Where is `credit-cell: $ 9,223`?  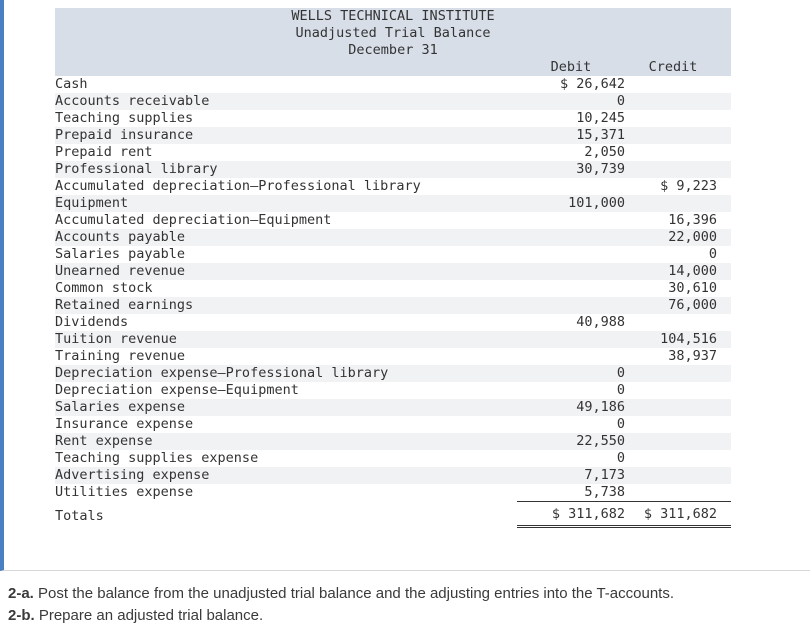
credit-cell: $ 9,223 is located at coordinates (688, 186).